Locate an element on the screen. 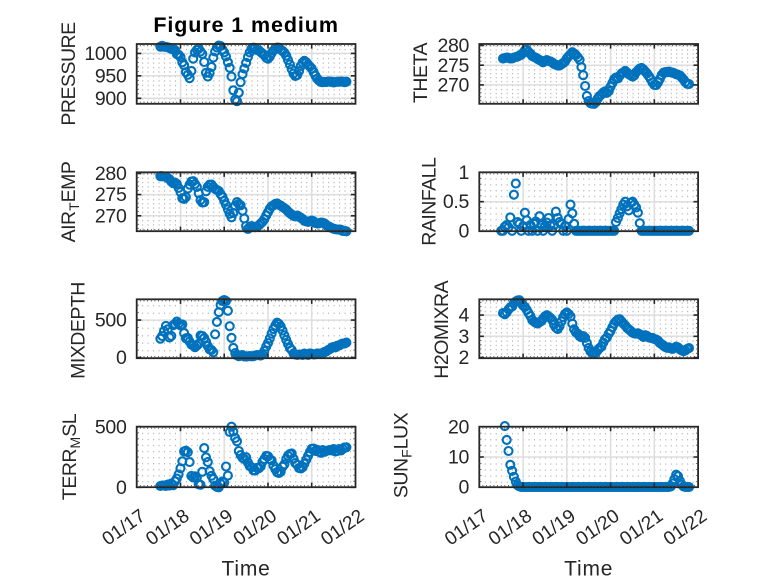 Image resolution: width=778 pixels, height=588 pixels. svg-text: Figure 1 medium is located at coordinates (246, 25).